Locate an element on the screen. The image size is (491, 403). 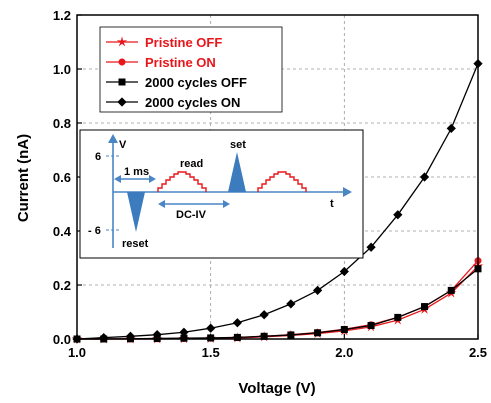
x-tick-label: 1.0 is located at coordinates (77, 352).